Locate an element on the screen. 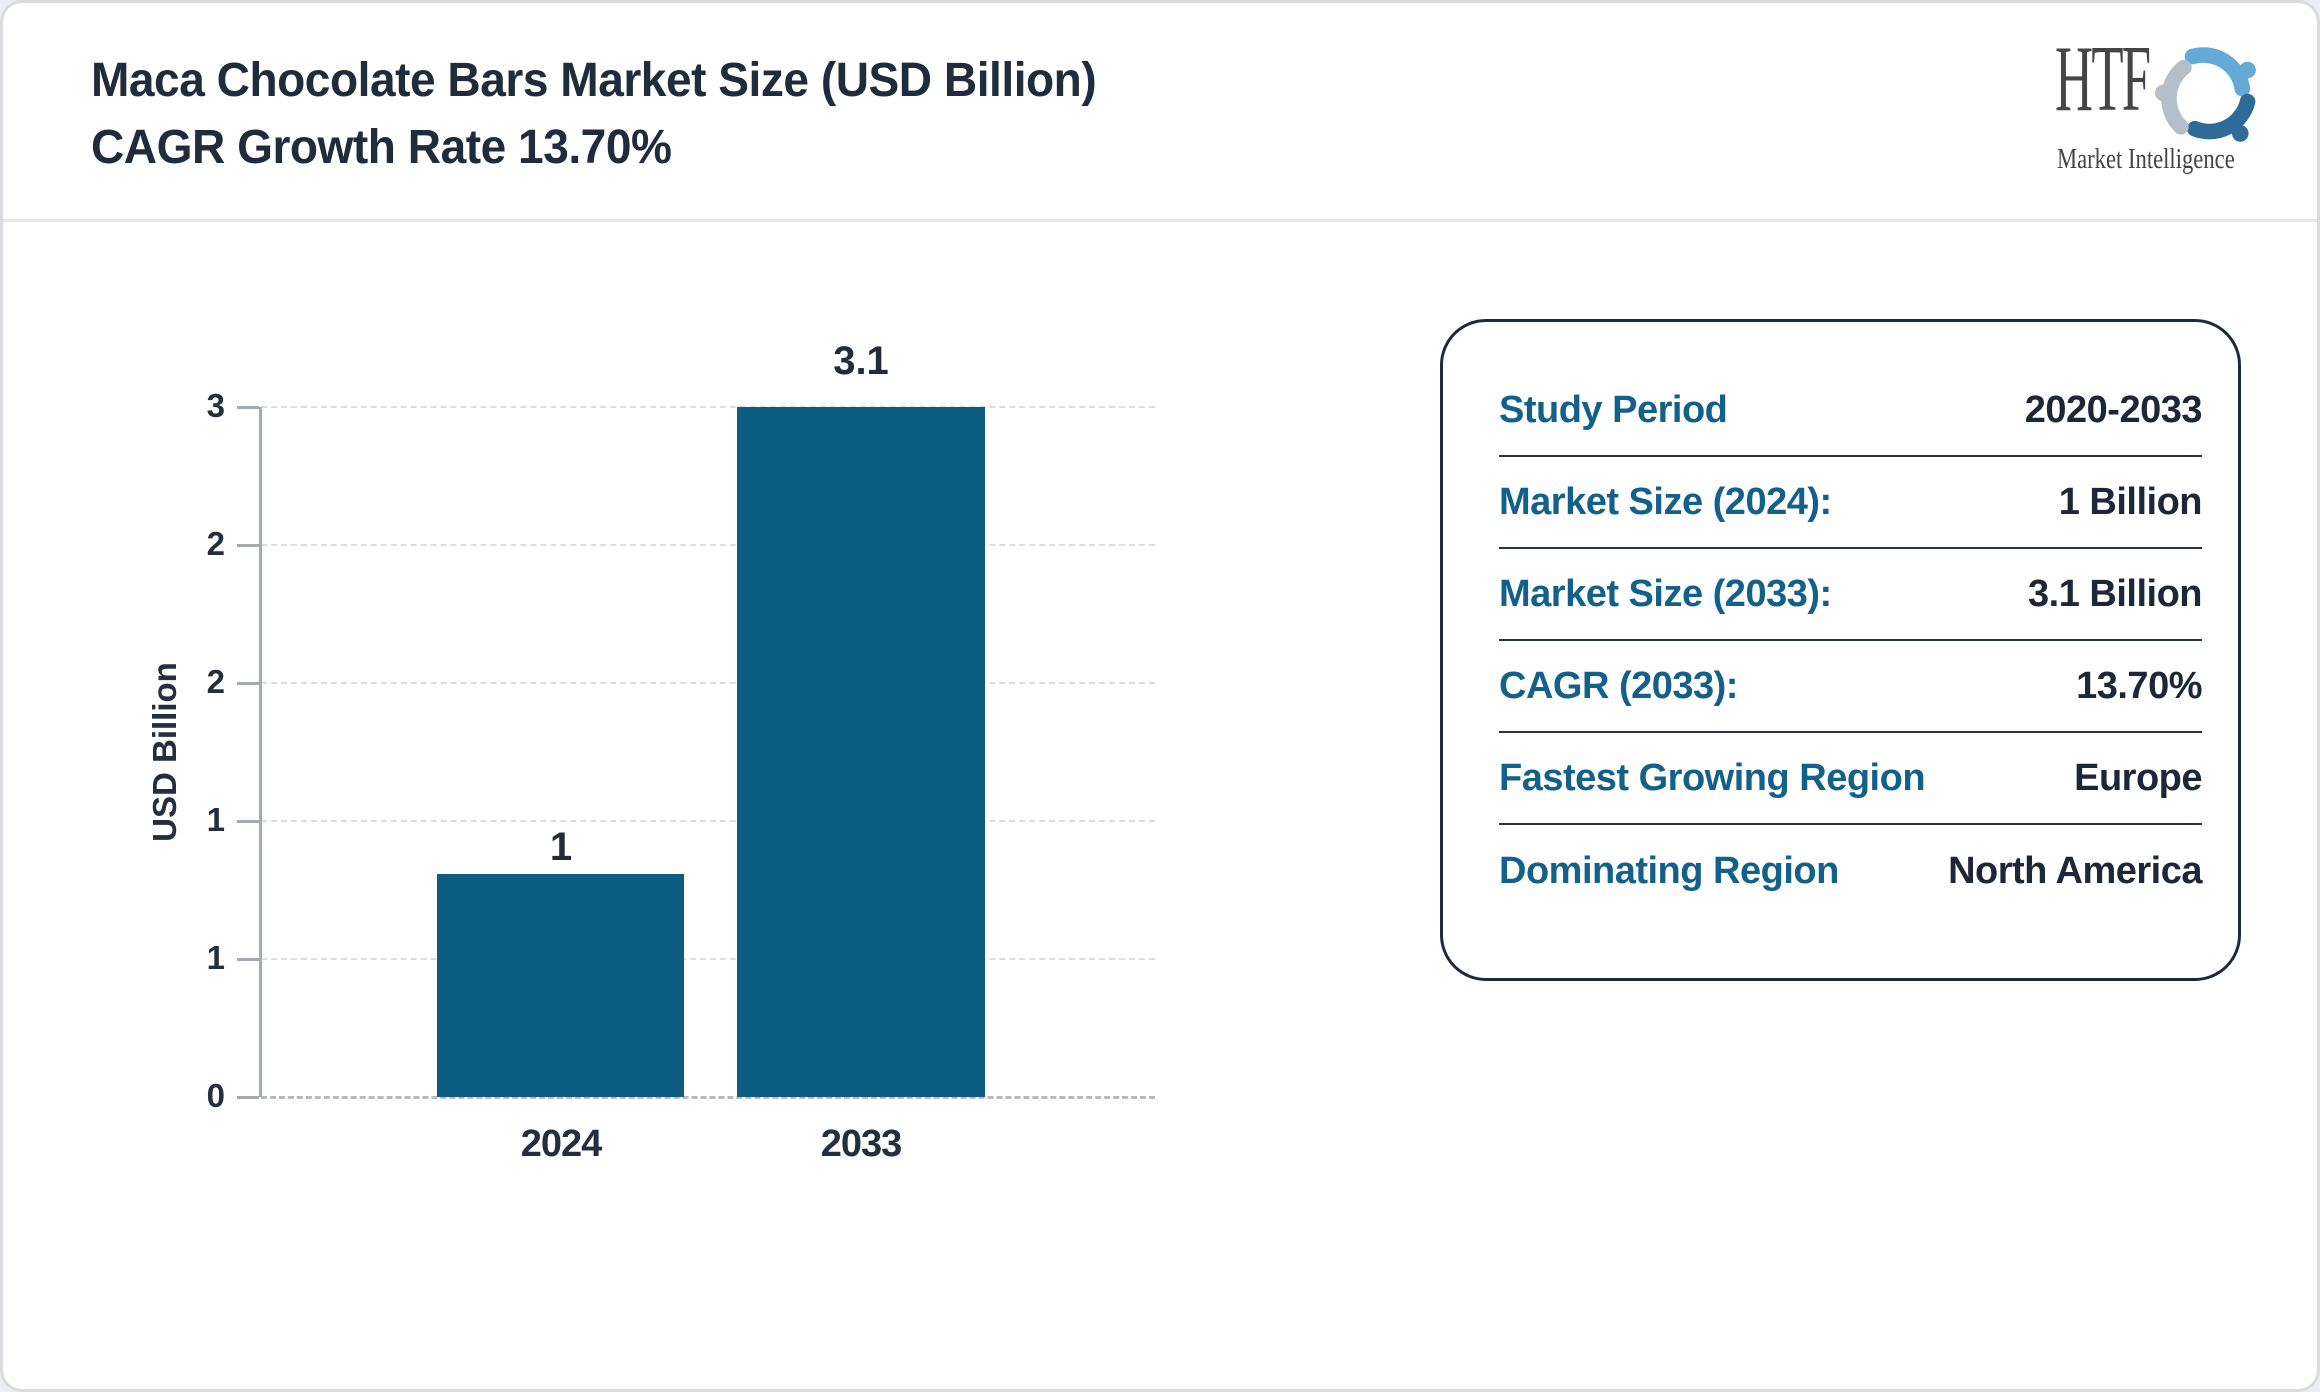  y-tick-label: 0 is located at coordinates (215, 1096).